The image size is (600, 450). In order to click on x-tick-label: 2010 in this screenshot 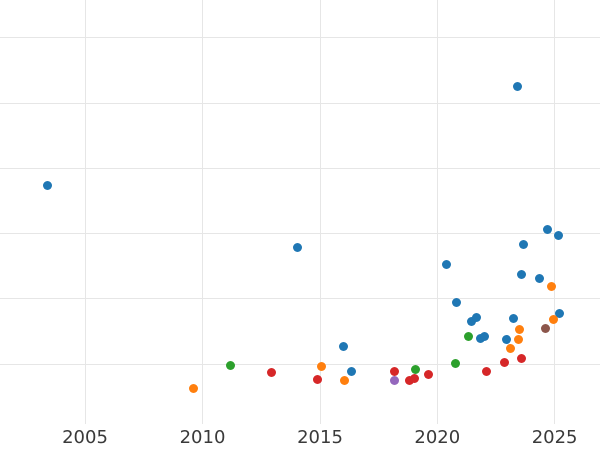, I will do `click(202, 437)`.